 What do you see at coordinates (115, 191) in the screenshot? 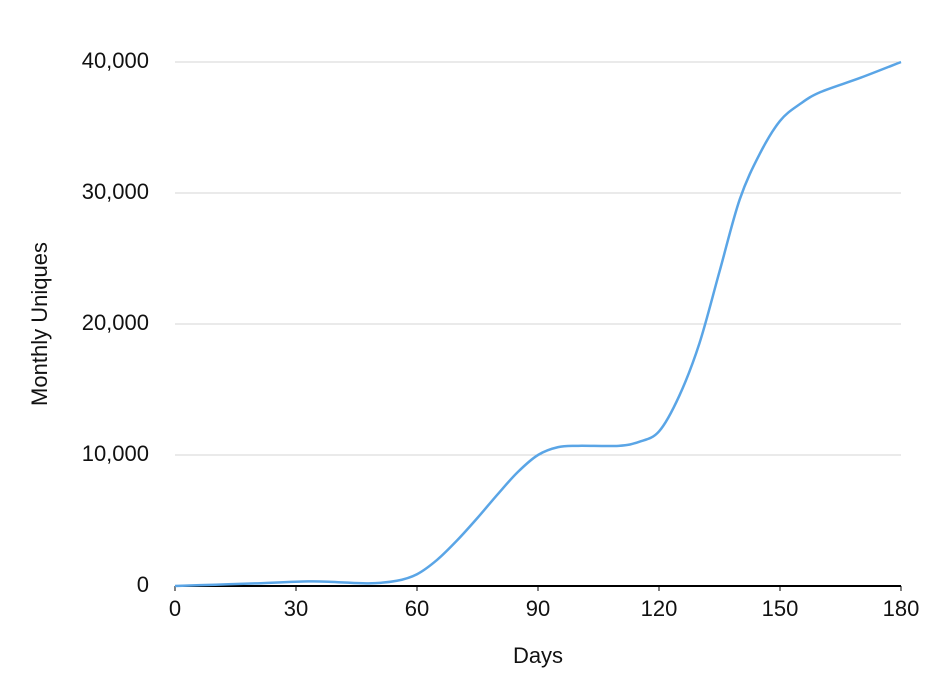
I see `y-tick-label: 30,000` at bounding box center [115, 191].